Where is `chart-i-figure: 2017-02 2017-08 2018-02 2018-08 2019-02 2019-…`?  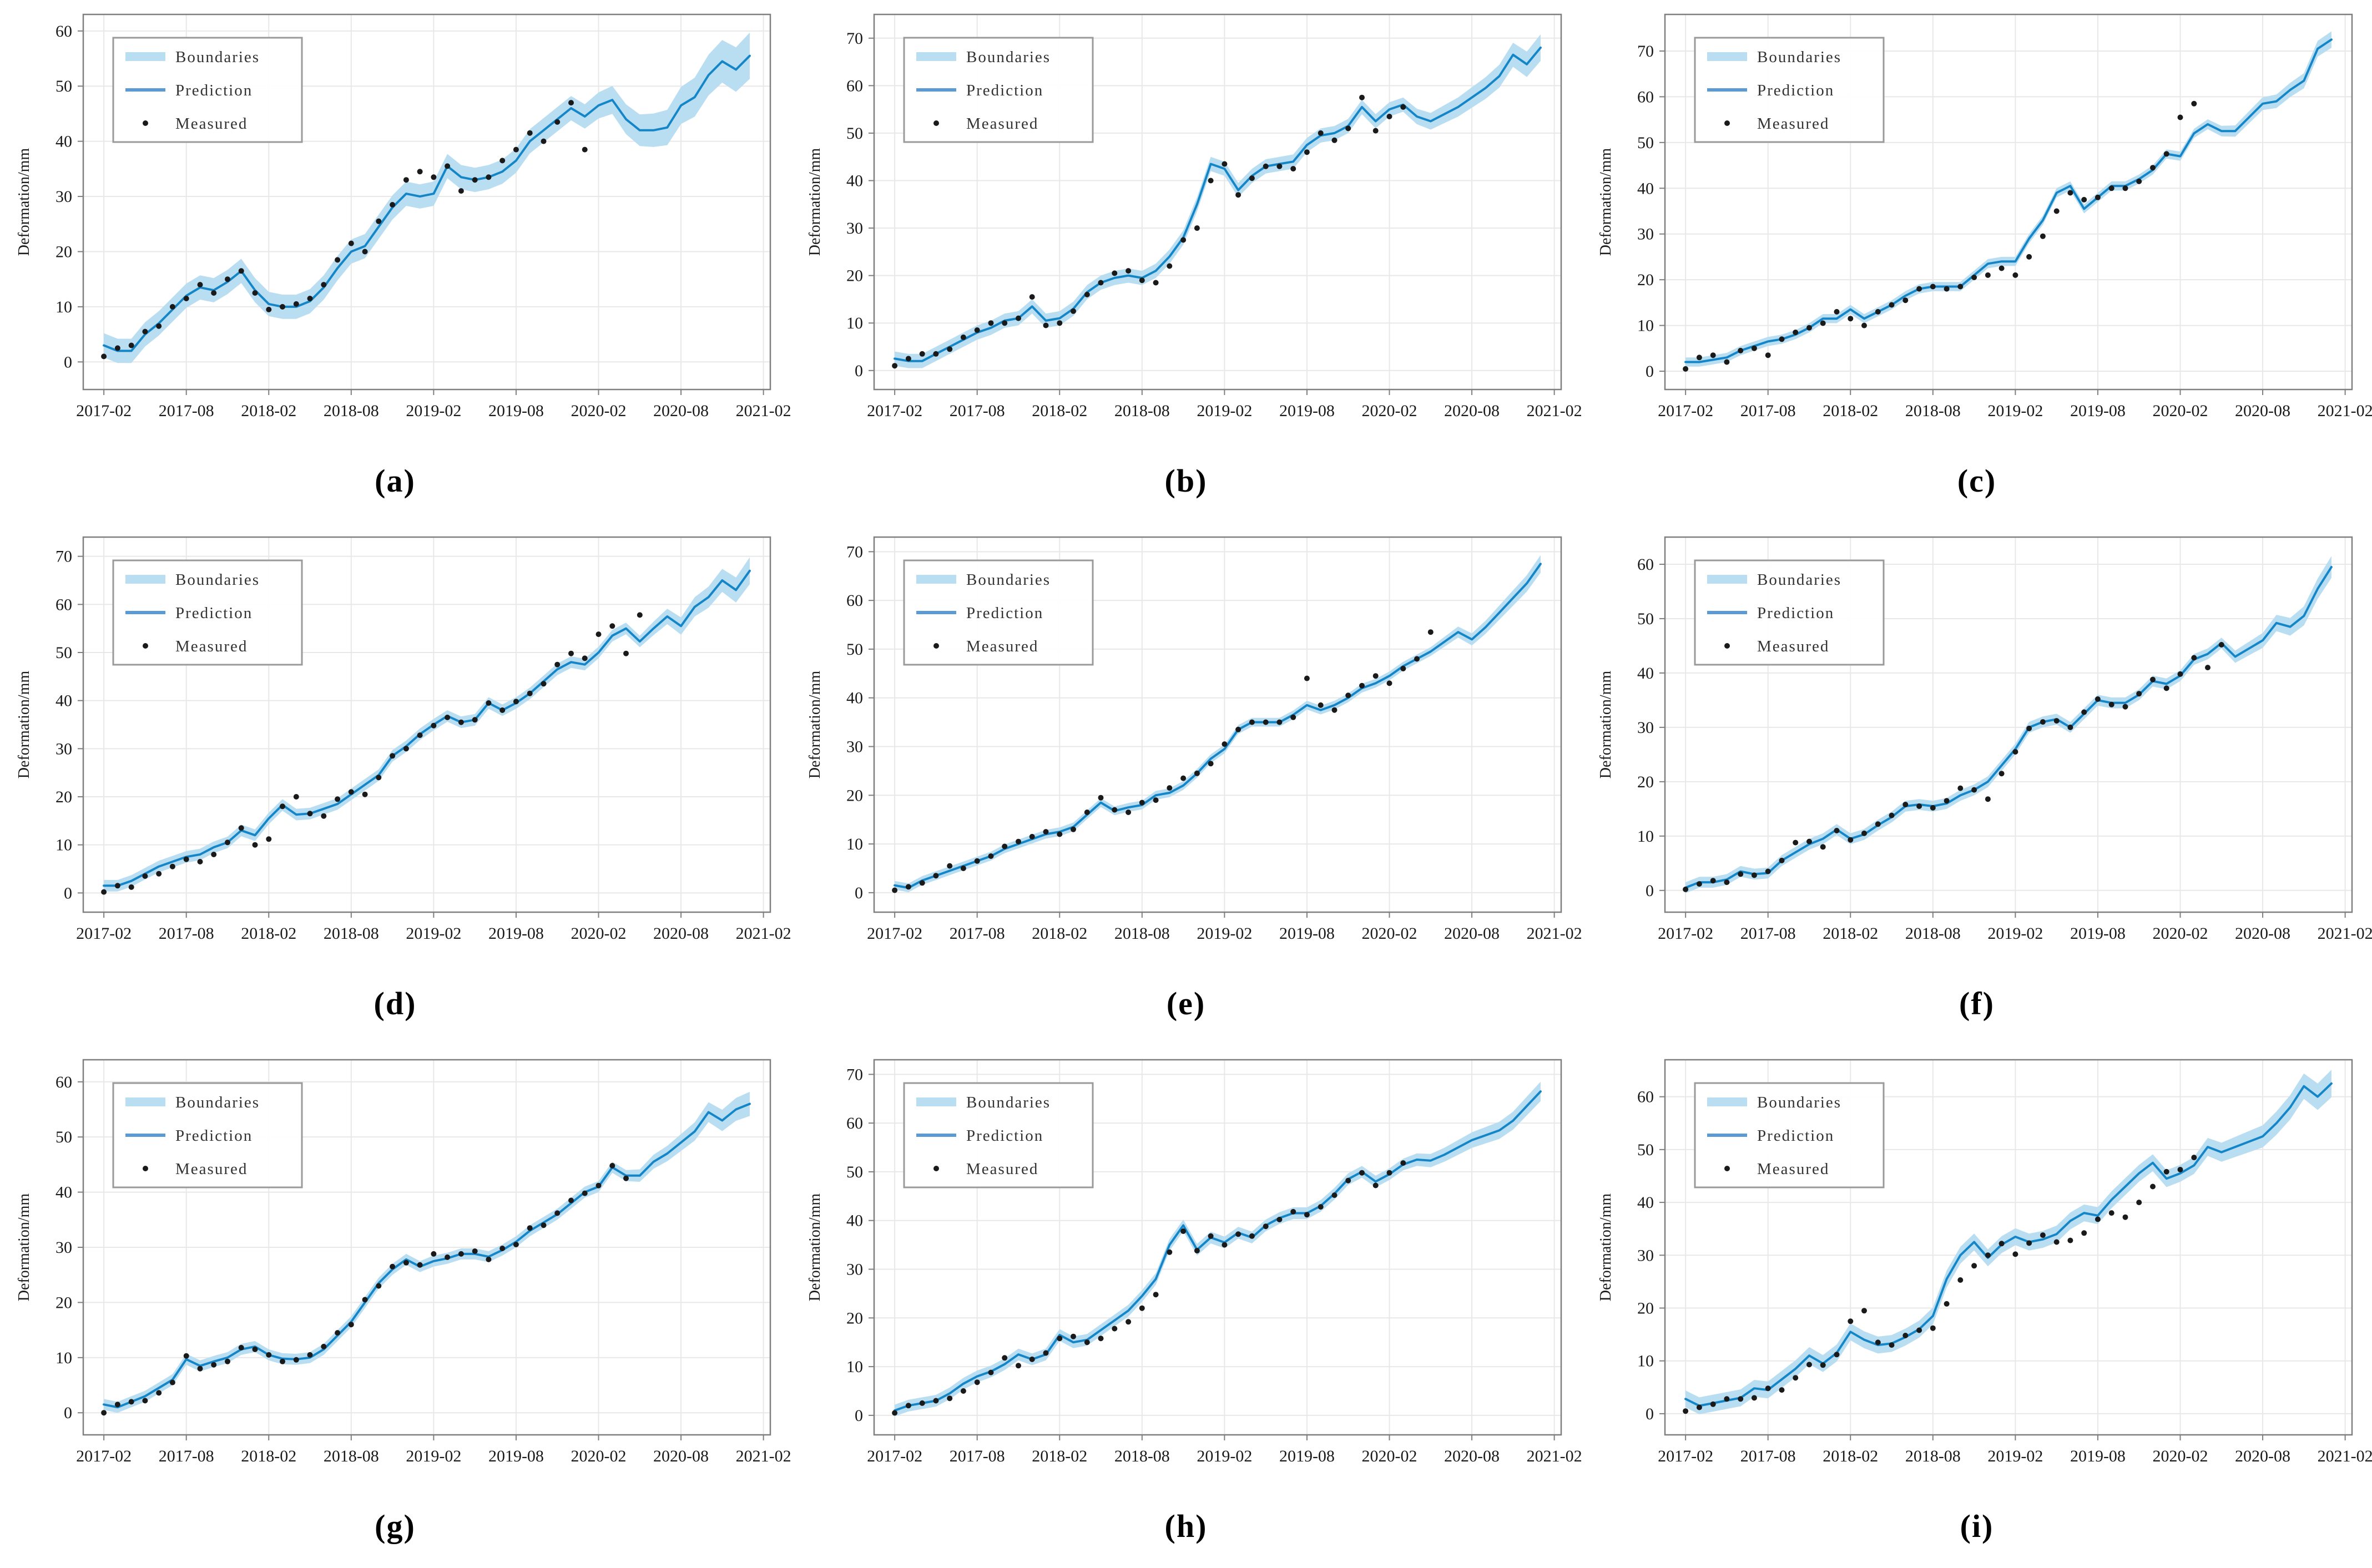
chart-i-figure: 2017-02 2017-08 2018-02 2018-08 2019-02 2019-… is located at coordinates (1977, 1306).